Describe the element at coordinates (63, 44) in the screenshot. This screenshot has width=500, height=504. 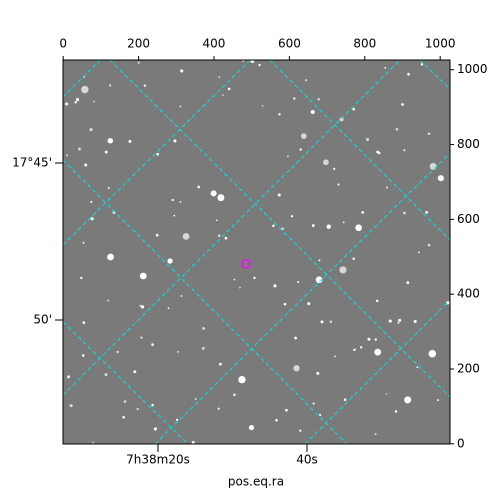
I see `x-tick-label: 0` at that location.